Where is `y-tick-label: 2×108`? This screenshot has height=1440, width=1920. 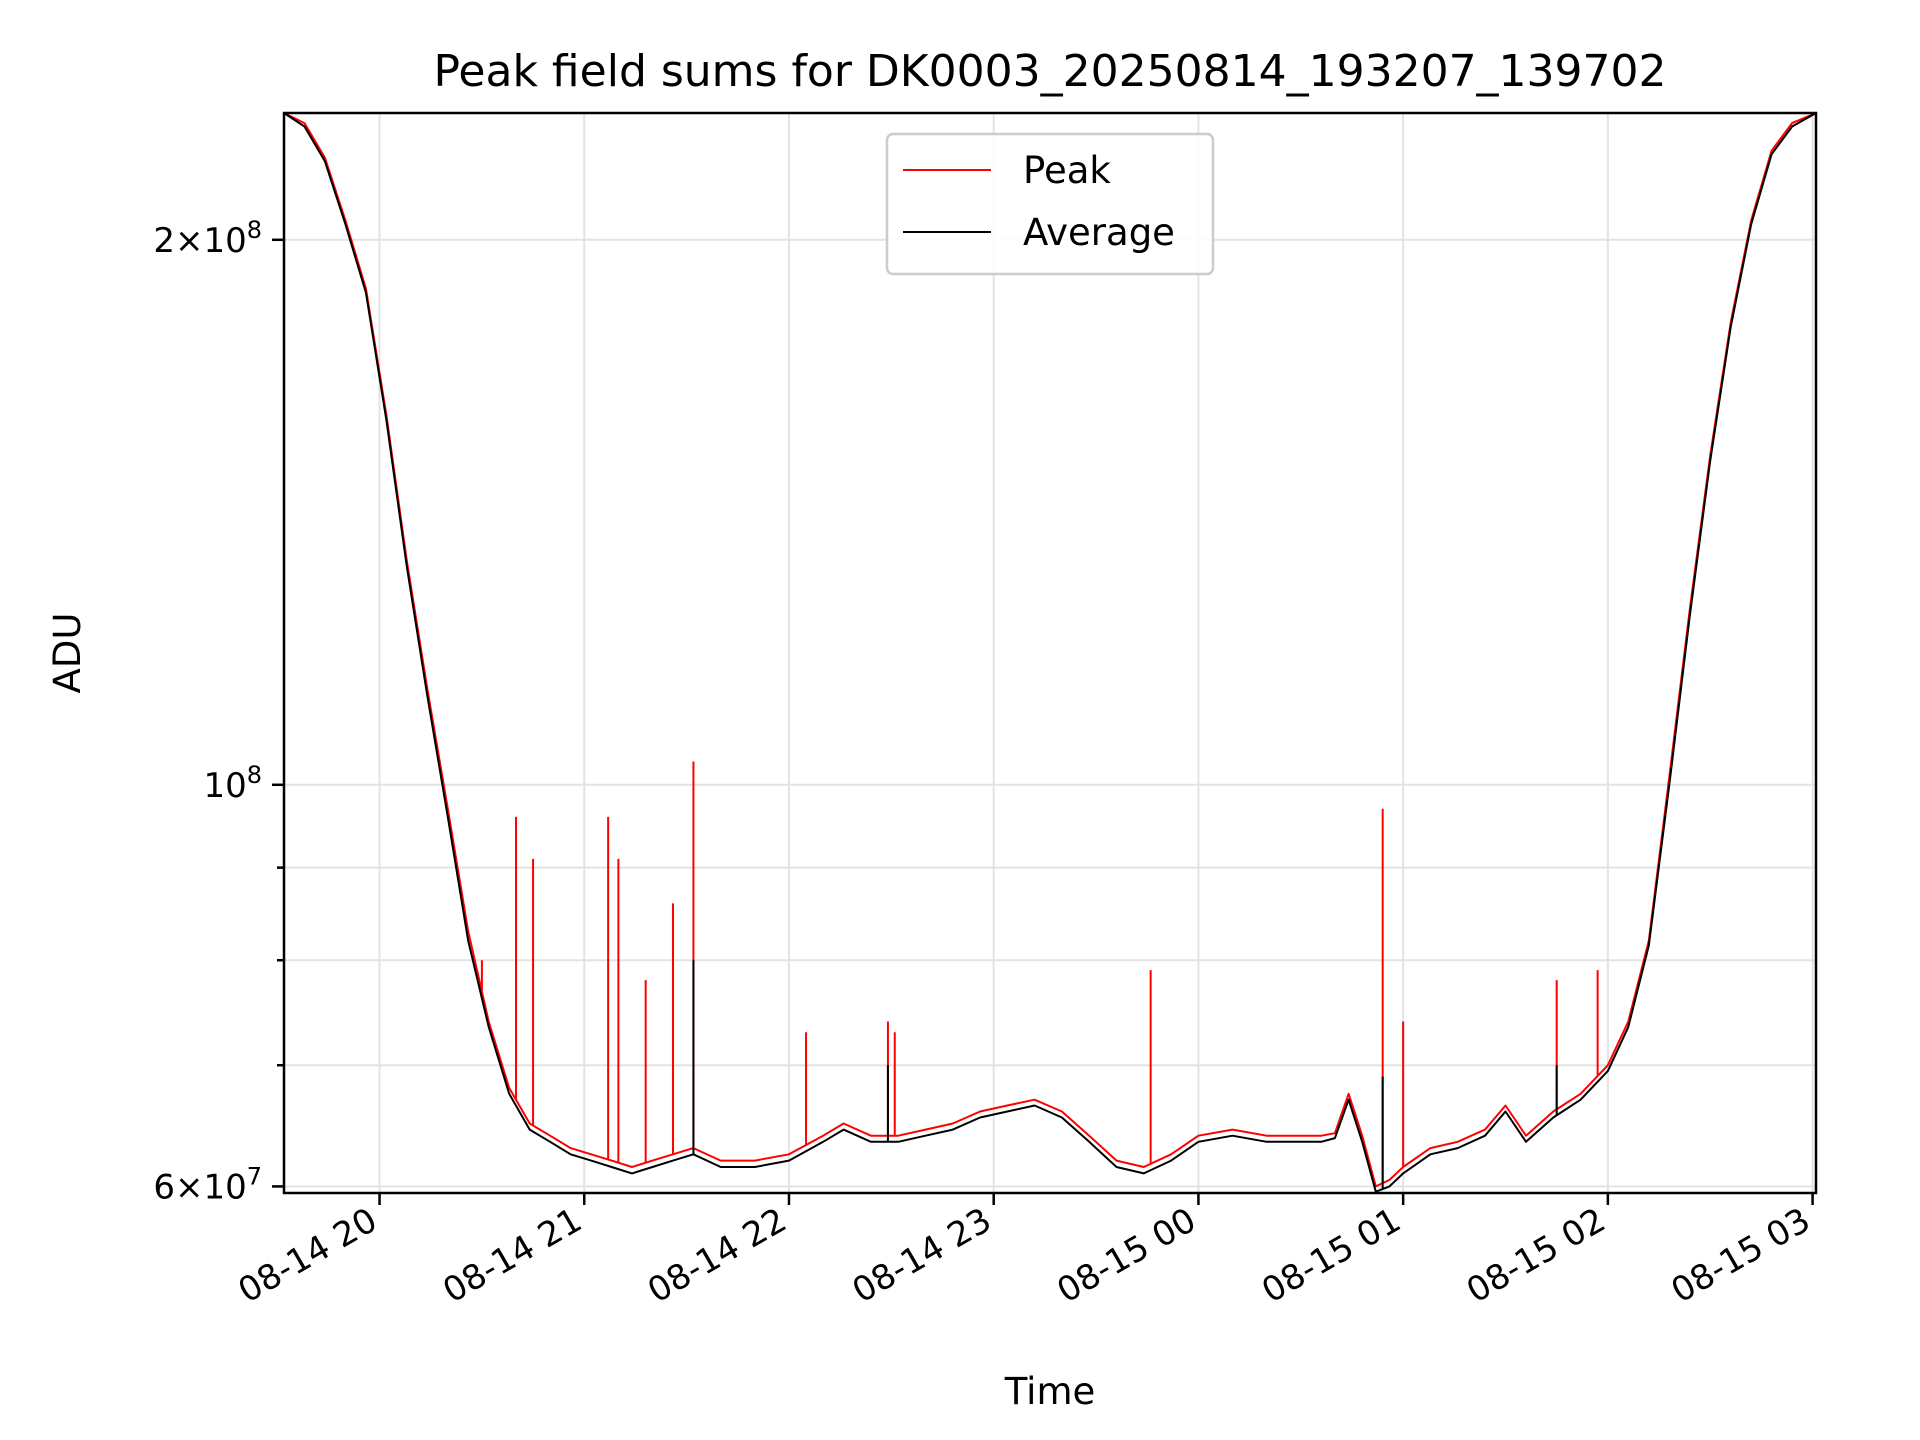
y-tick-label: 2×108 is located at coordinates (207, 238).